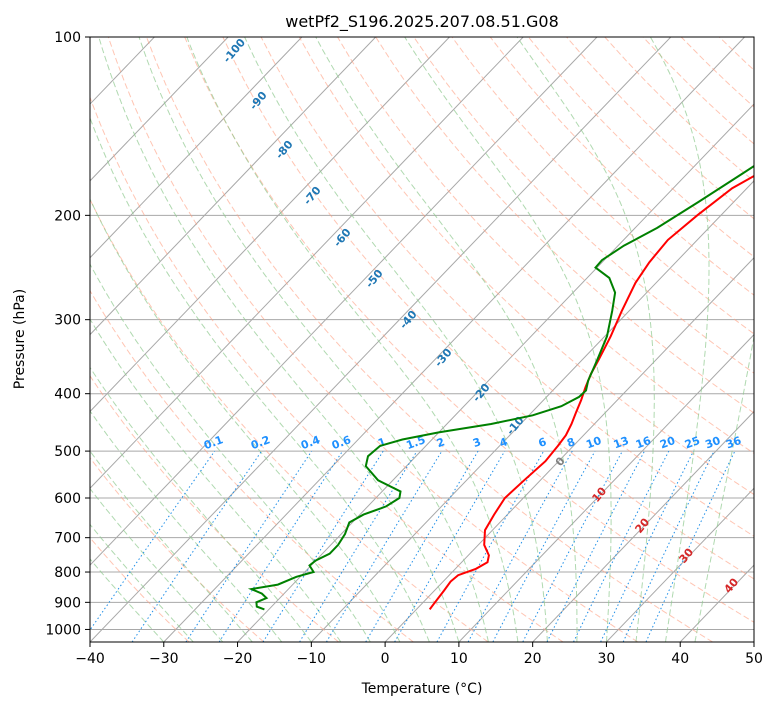 The height and width of the screenshot is (708, 775). What do you see at coordinates (67, 334) in the screenshot?
I see `y-axis-ticks: 100 200 300 400 500 600 700 800 900 1000` at bounding box center [67, 334].